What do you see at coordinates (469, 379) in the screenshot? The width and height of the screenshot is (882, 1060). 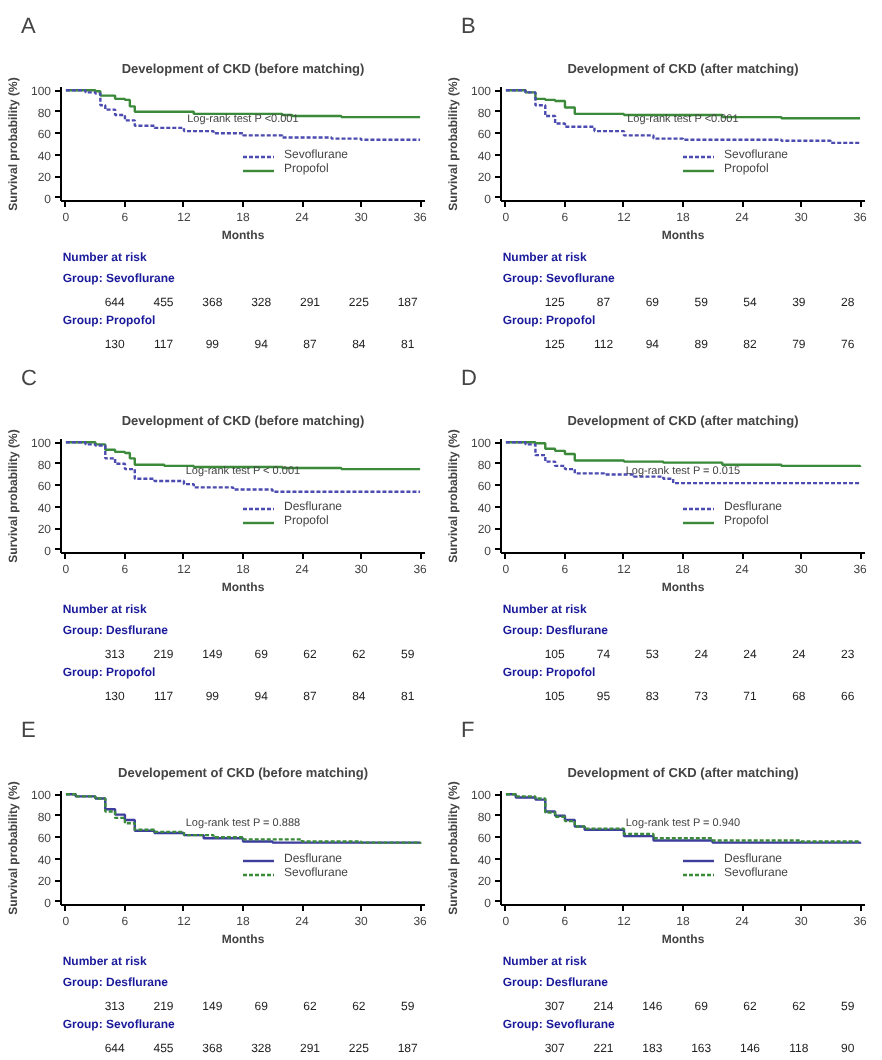 I see `text: D` at bounding box center [469, 379].